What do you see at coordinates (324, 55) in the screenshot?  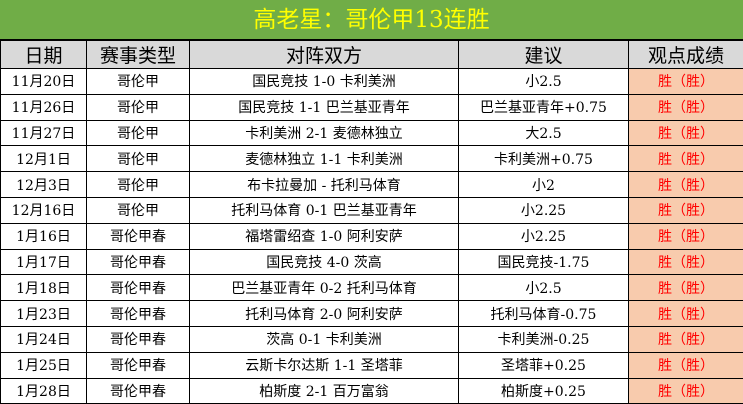 I see `header-match: 对阵双方` at bounding box center [324, 55].